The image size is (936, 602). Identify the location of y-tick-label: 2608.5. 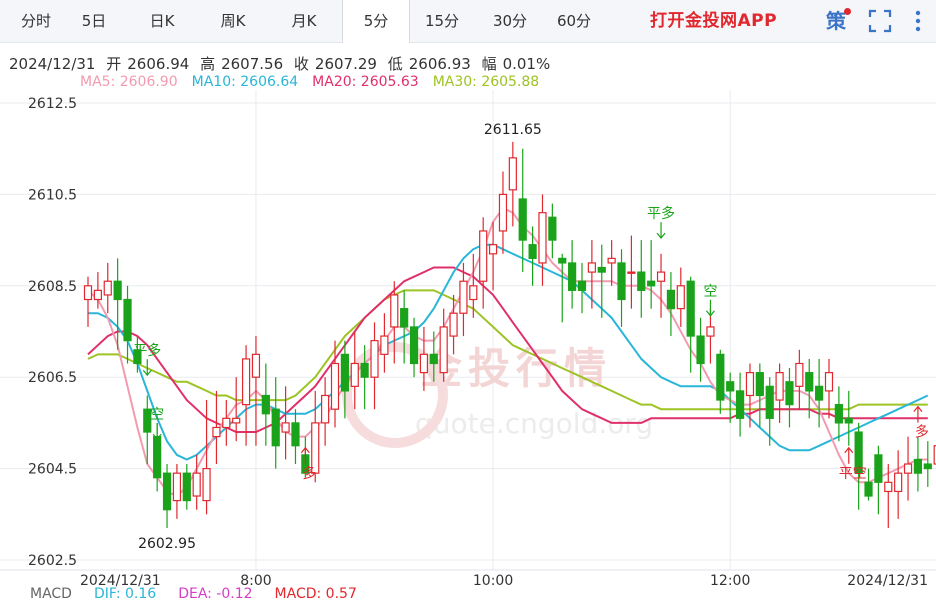
(52, 287).